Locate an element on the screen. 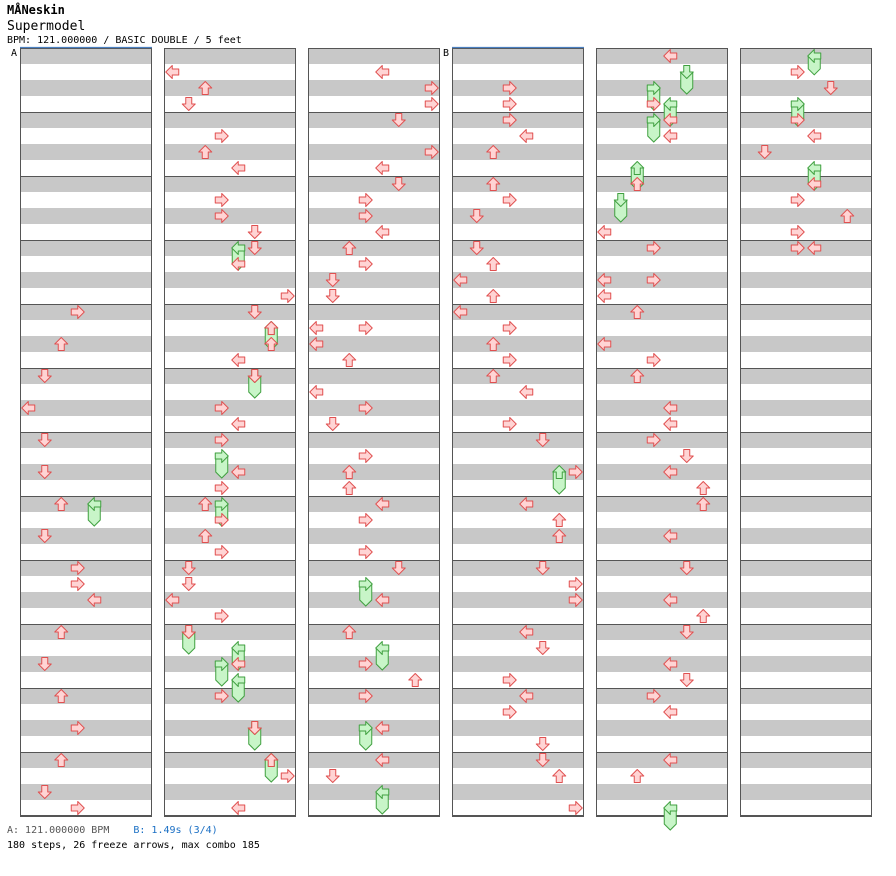 The width and height of the screenshot is (896, 876). bpm-b-label: B: 1.49s (3/4) is located at coordinates (175, 830).